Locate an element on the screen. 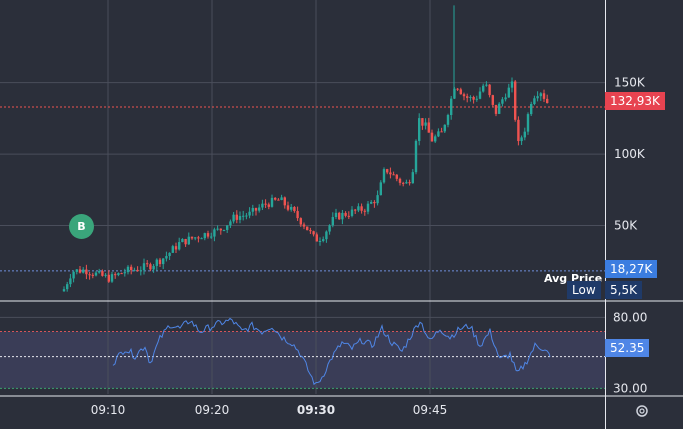  low-value-tag: 5,5K is located at coordinates (623, 290).